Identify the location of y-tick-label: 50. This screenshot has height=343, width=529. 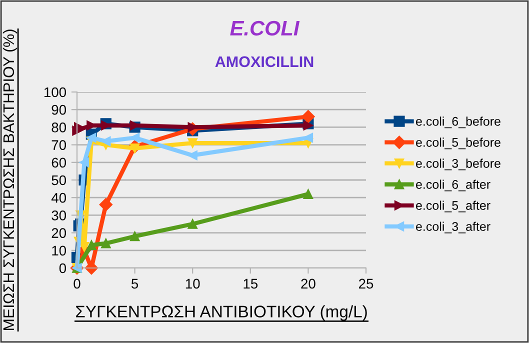
(59, 180).